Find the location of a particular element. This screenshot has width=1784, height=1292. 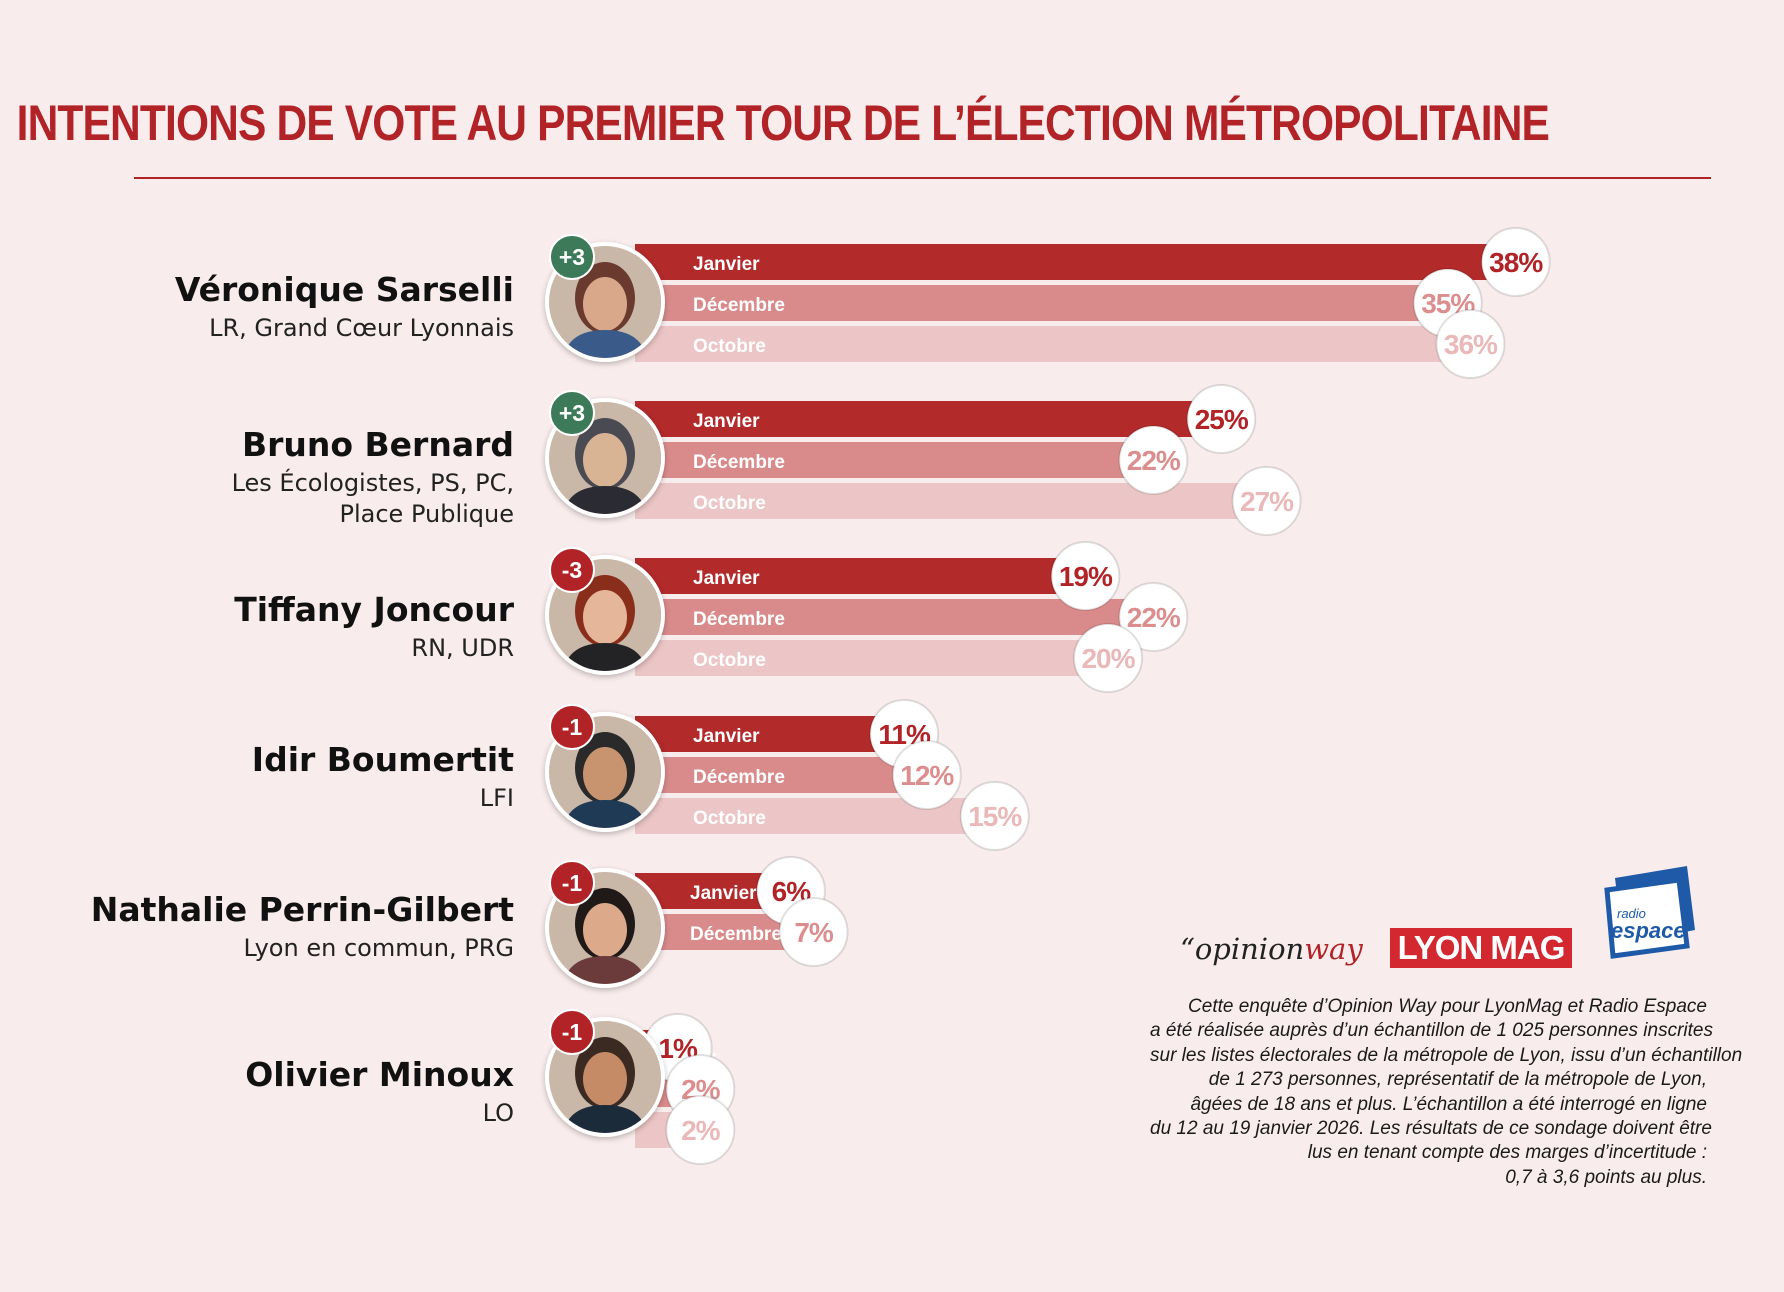

candidate-name: Bruno Bernard is located at coordinates (377, 444).